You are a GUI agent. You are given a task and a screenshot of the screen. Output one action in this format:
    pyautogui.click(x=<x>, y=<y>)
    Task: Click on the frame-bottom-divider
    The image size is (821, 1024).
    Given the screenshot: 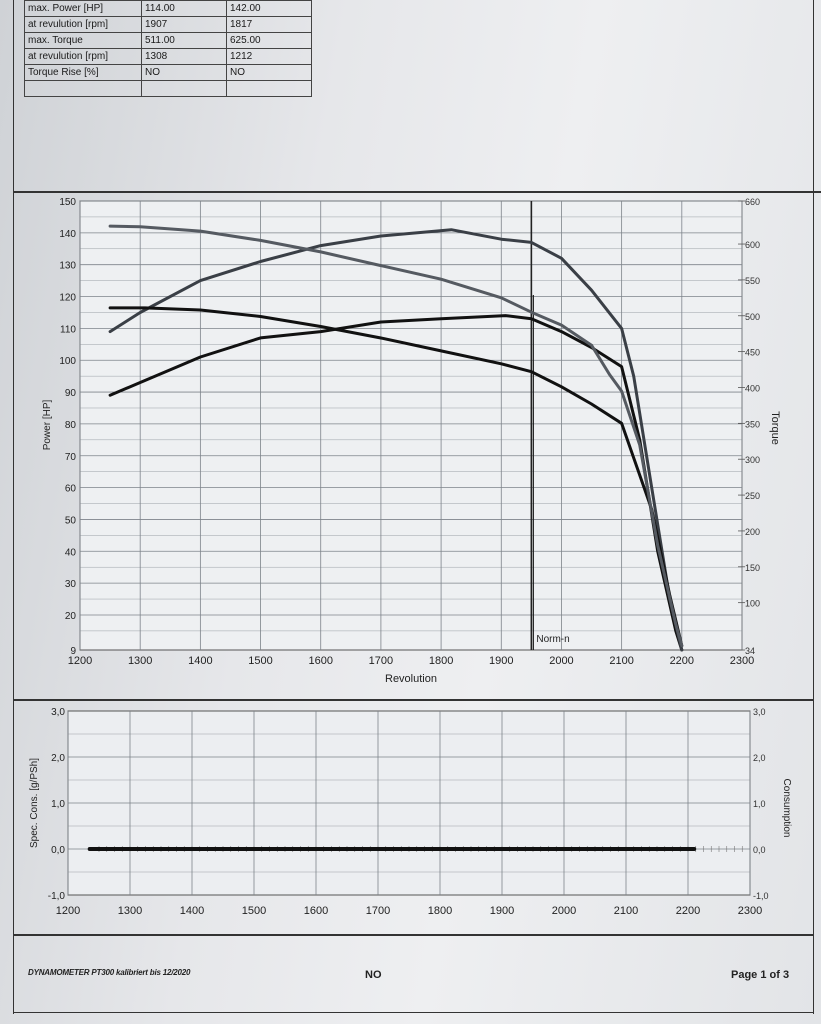 What is the action you would take?
    pyautogui.click(x=414, y=935)
    